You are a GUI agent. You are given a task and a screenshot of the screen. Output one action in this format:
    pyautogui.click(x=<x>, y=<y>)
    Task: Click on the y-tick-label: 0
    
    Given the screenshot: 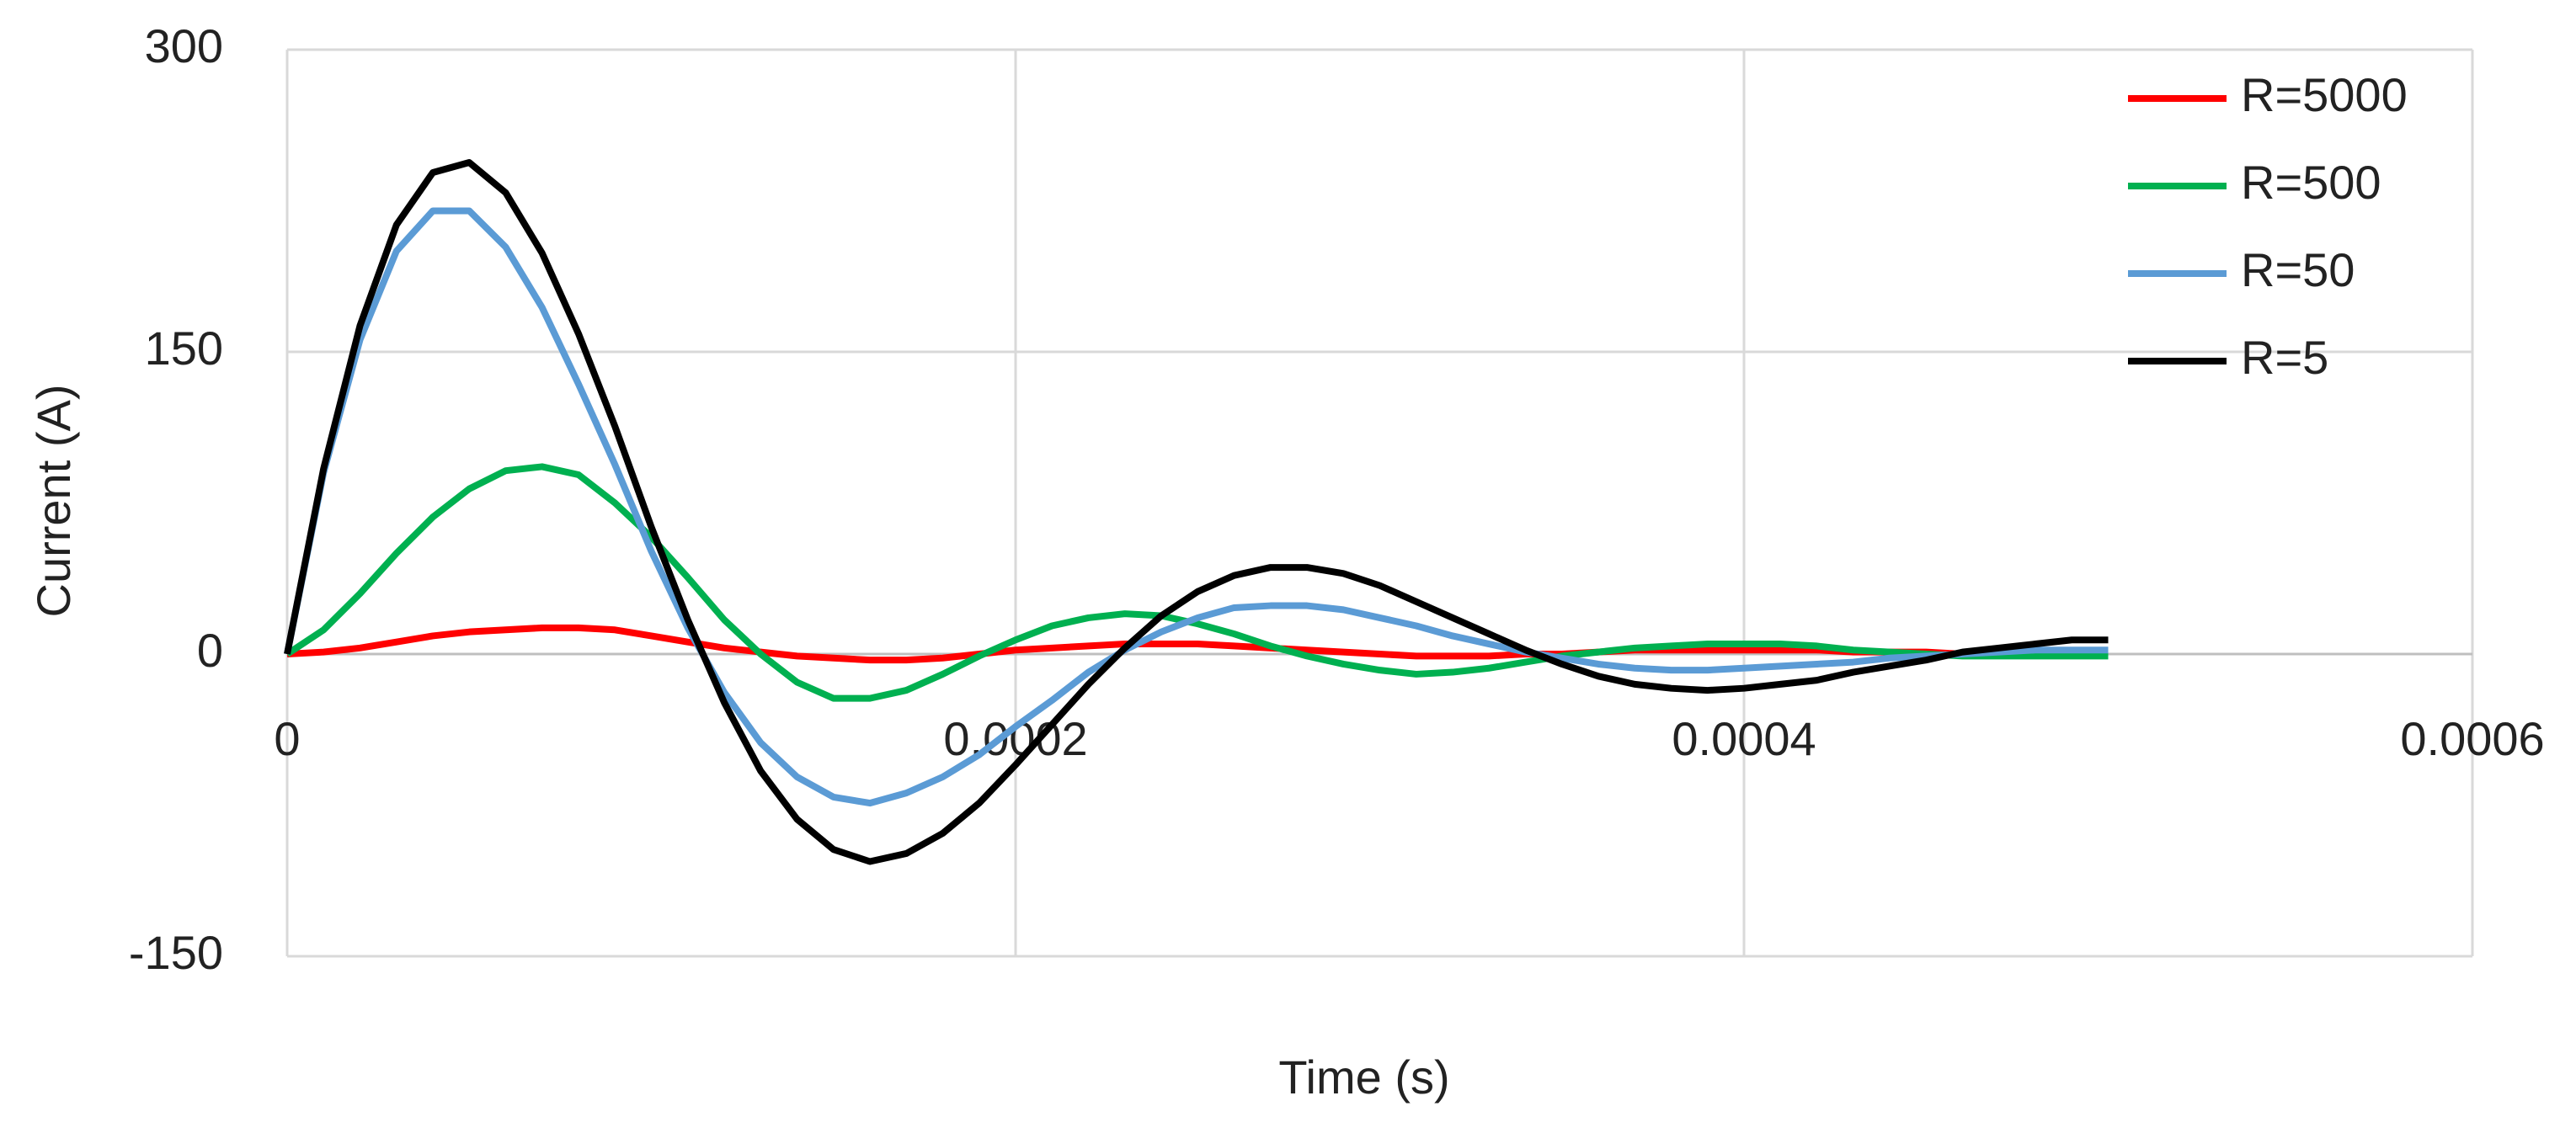 What is the action you would take?
    pyautogui.click(x=210, y=650)
    